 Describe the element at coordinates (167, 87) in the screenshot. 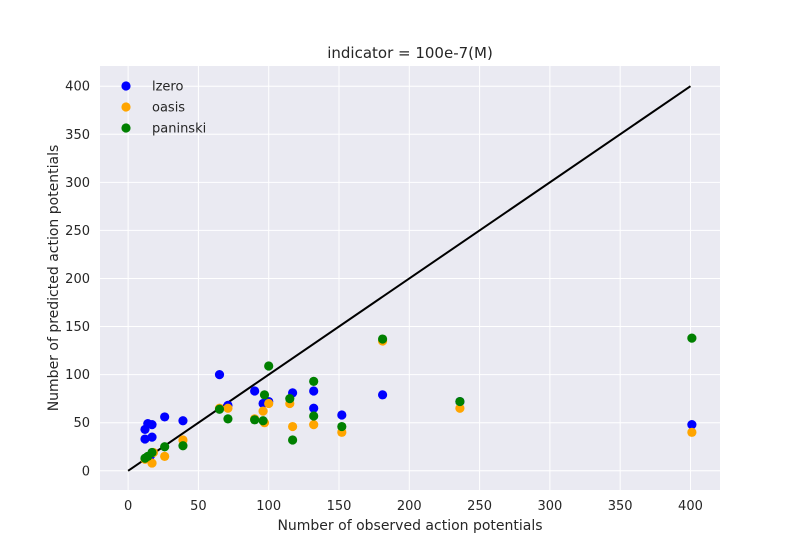

I see `legend-label-lzero: lzero` at that location.